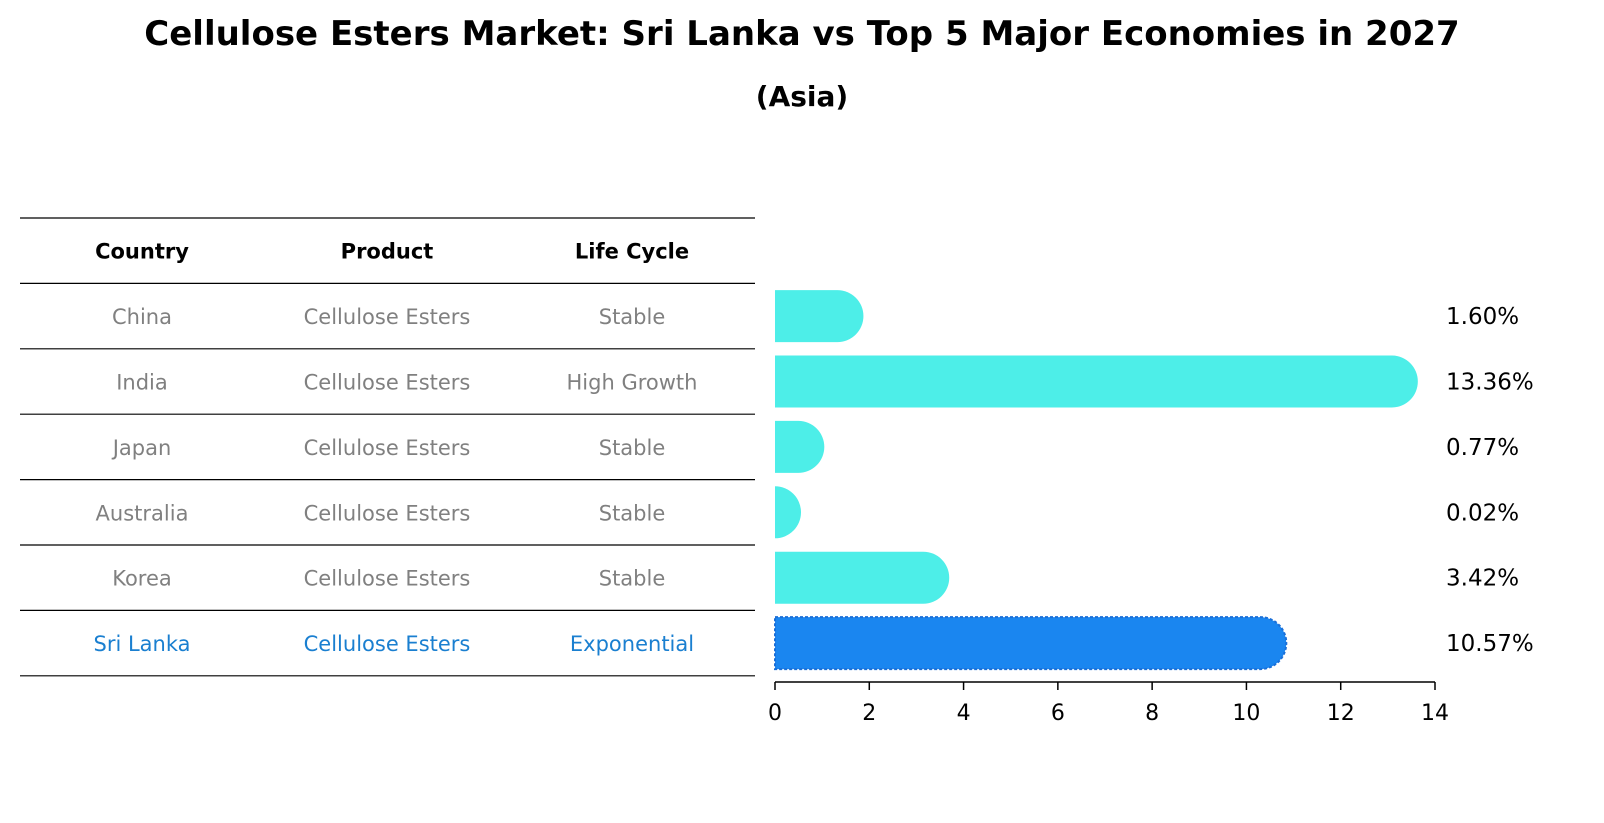 This screenshot has height=823, width=1604. I want to click on value-label: 0.77%, so click(1482, 448).